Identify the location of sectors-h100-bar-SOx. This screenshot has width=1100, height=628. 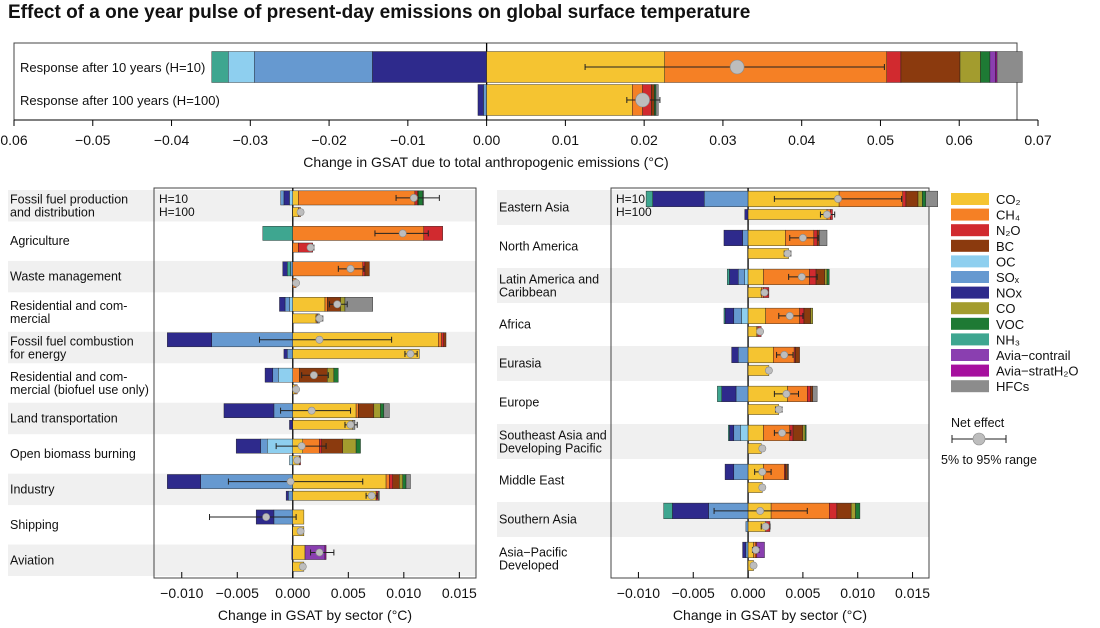
(290, 354).